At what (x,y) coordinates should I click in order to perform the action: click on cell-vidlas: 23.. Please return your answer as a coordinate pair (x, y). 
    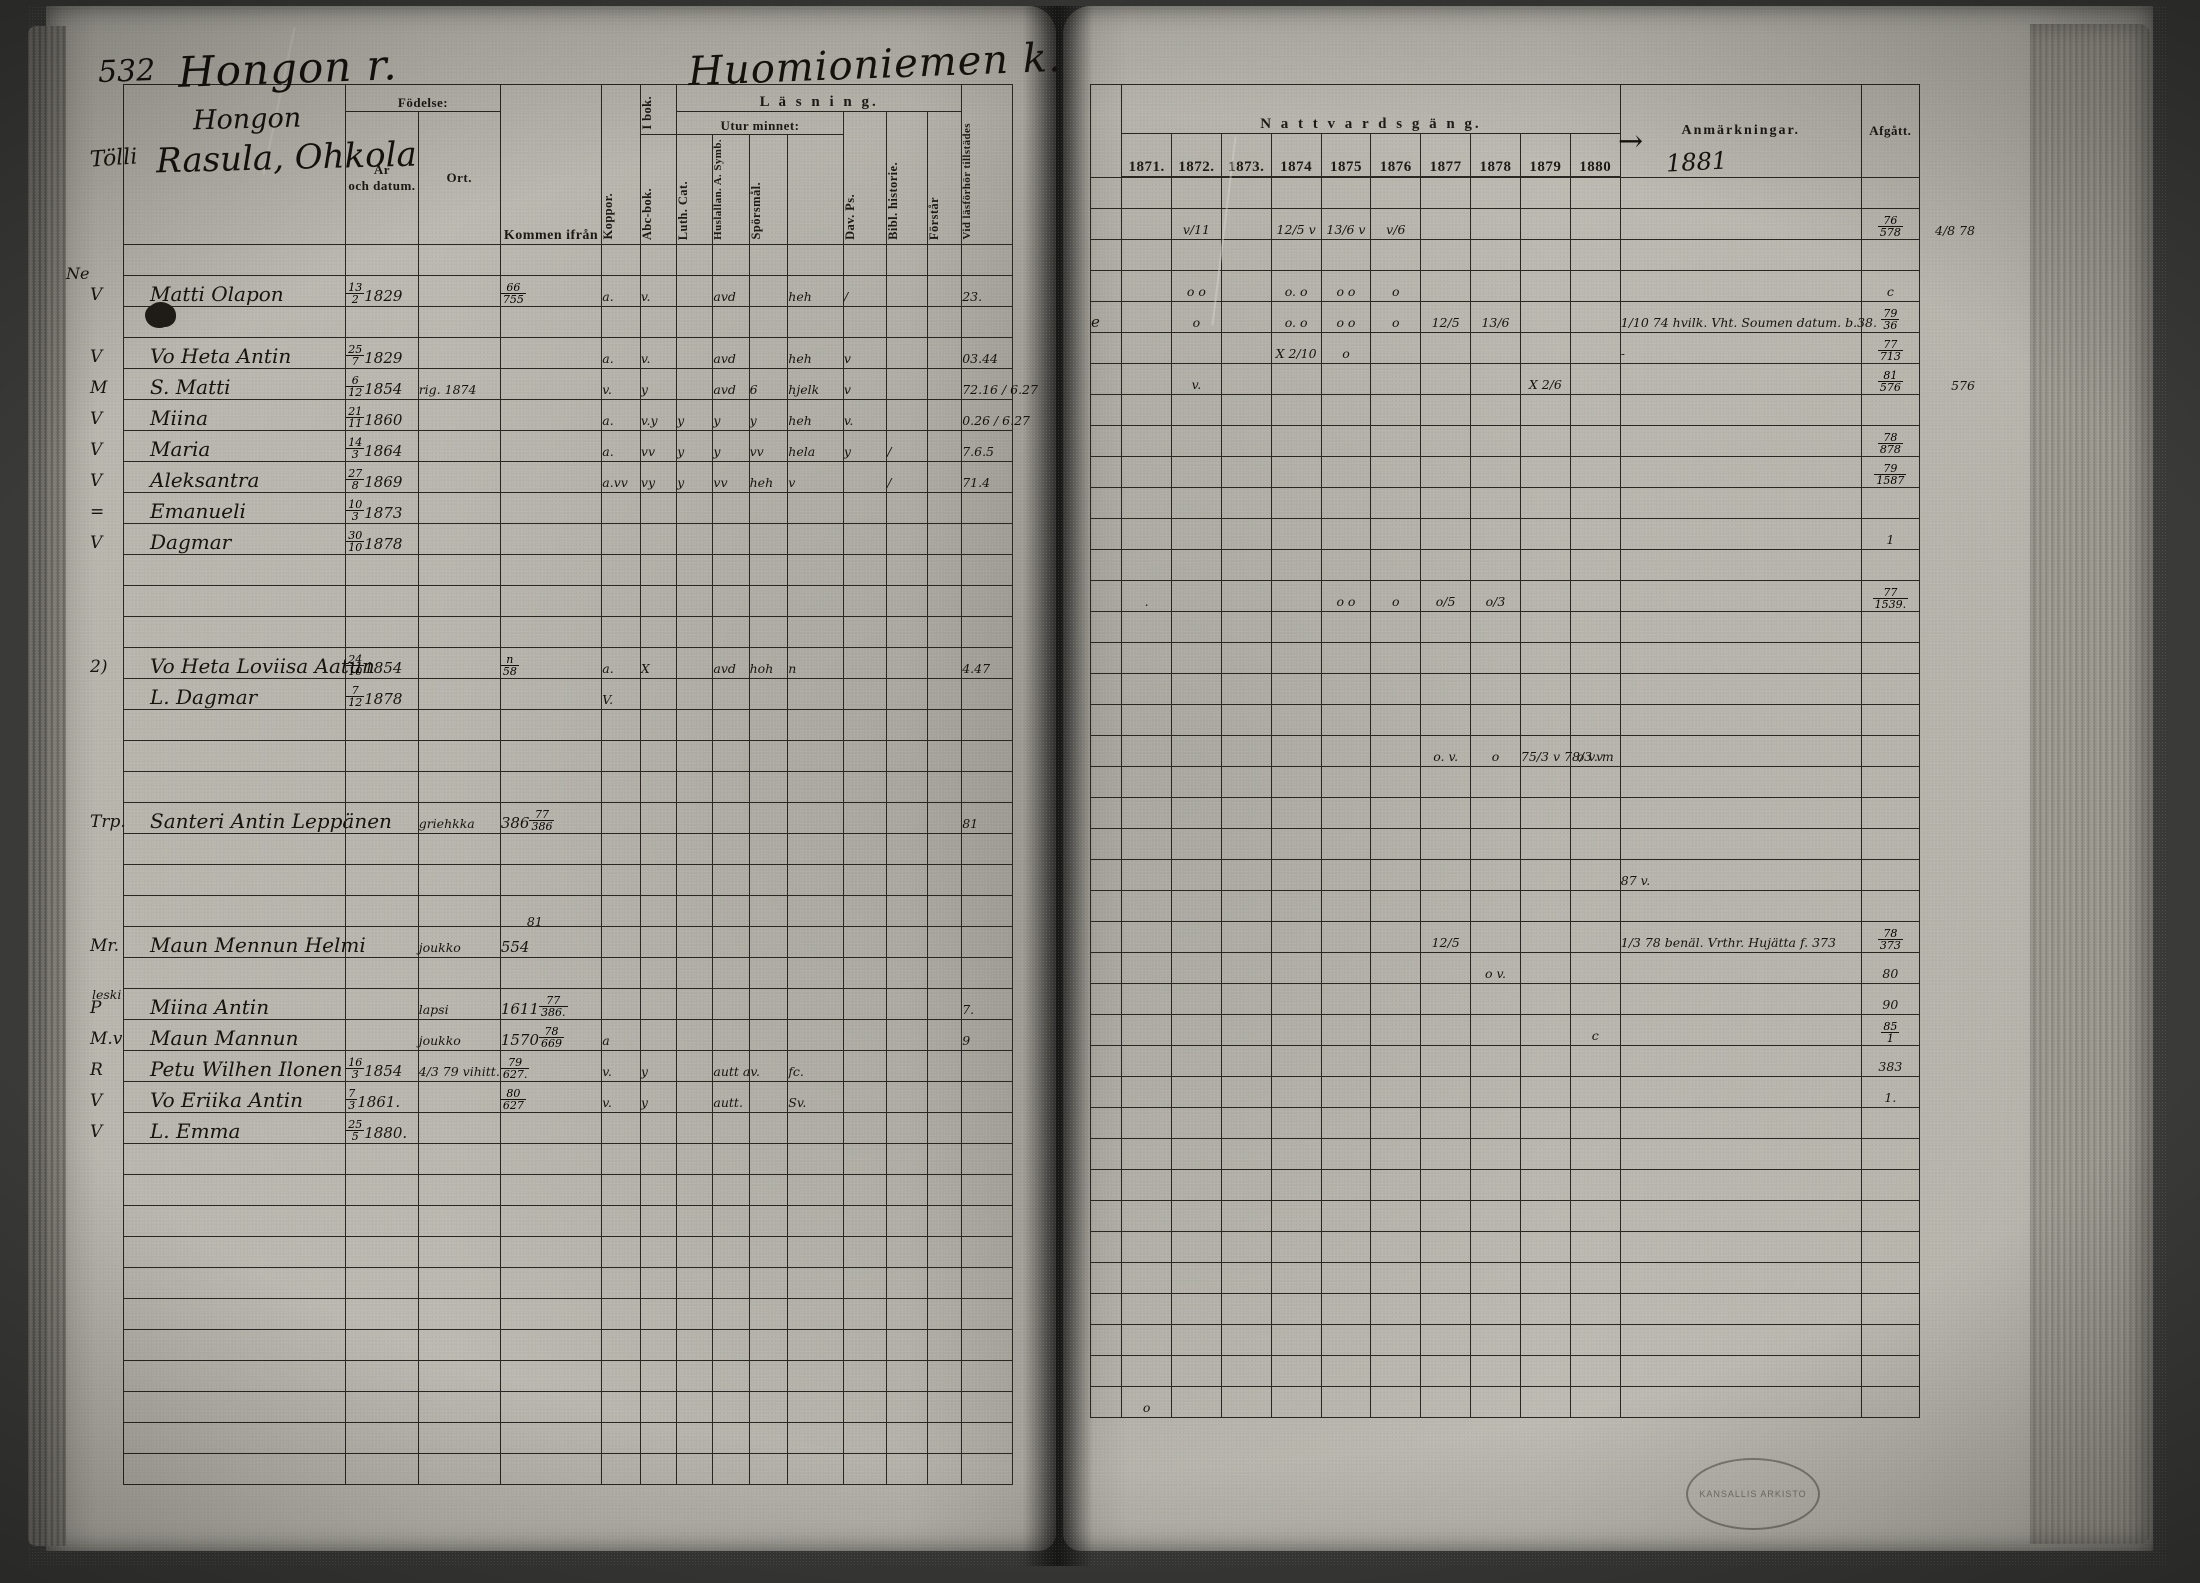
    Looking at the image, I should click on (987, 290).